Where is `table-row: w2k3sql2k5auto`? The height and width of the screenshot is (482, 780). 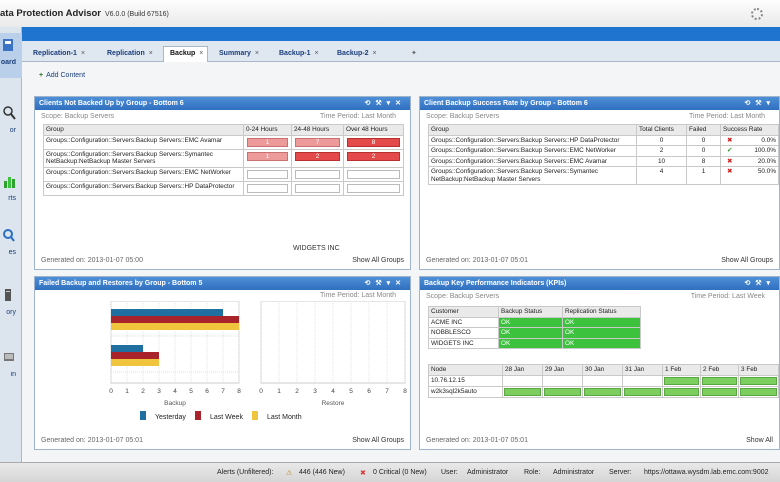 table-row: w2k3sql2k5auto is located at coordinates (603, 391).